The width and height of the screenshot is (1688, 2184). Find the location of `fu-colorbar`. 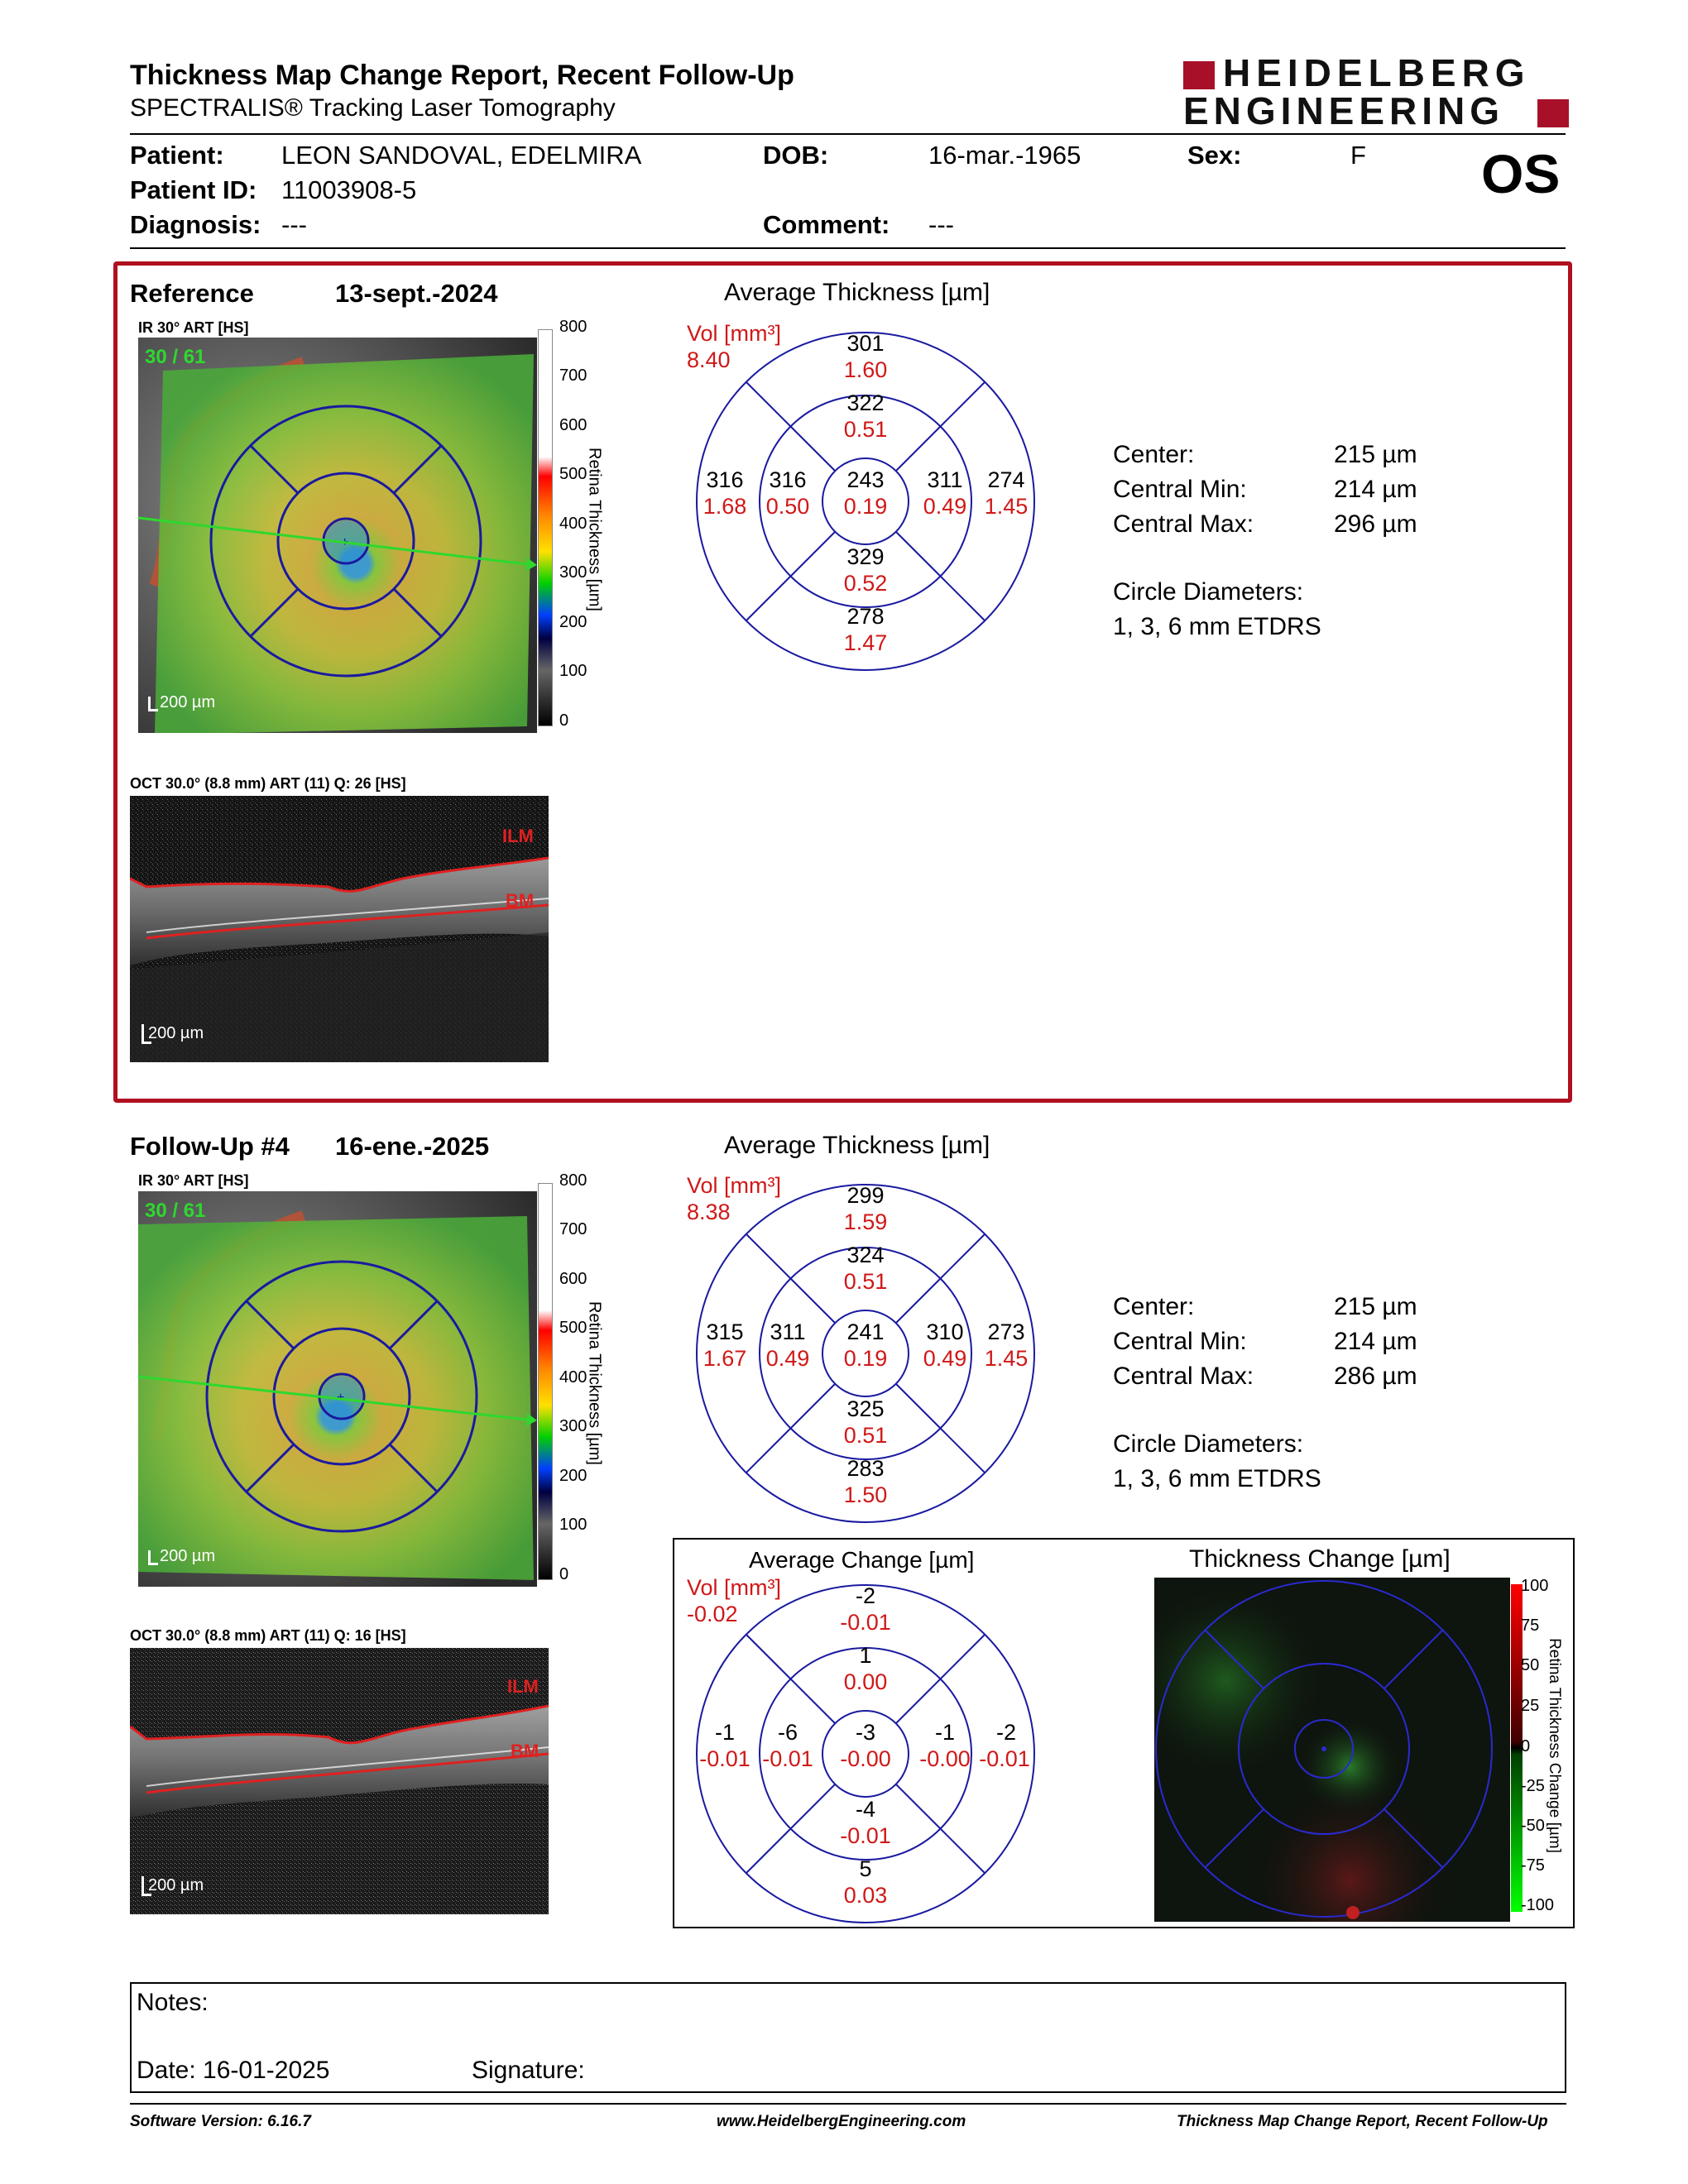

fu-colorbar is located at coordinates (545, 1381).